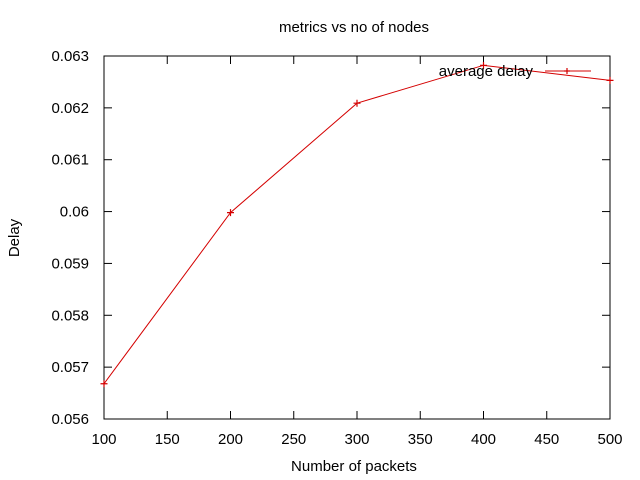  What do you see at coordinates (354, 27) in the screenshot?
I see `chart-title: metrics vs no of nodes` at bounding box center [354, 27].